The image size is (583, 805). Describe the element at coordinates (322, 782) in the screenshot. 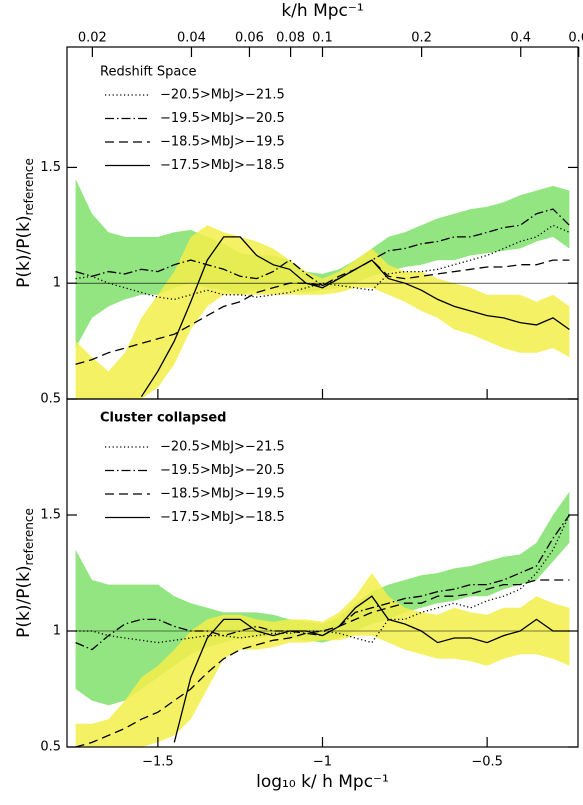

I see `x-axis-label: log₁₀ k/ h Mpc⁻¹` at that location.